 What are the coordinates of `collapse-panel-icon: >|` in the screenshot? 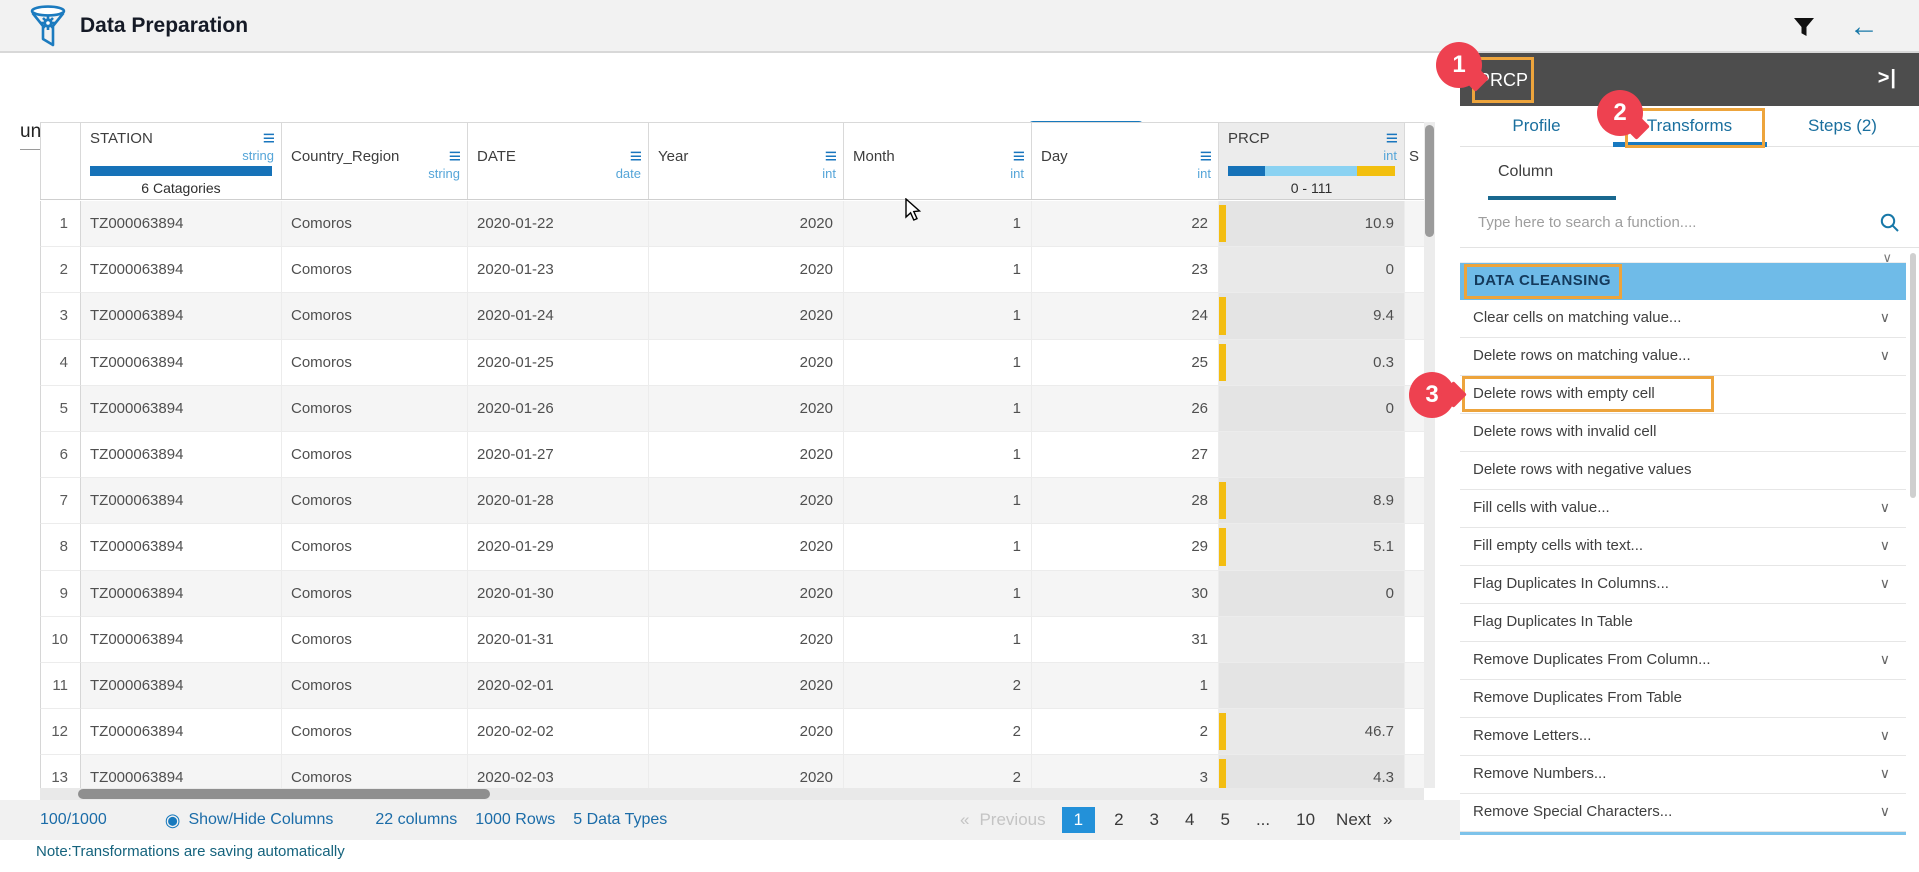 It's located at (1887, 78).